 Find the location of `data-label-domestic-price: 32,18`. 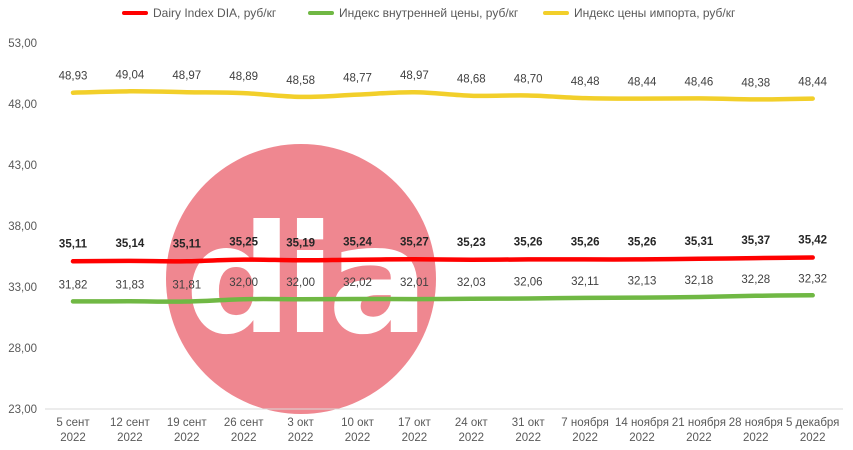

data-label-domestic-price: 32,18 is located at coordinates (699, 281).